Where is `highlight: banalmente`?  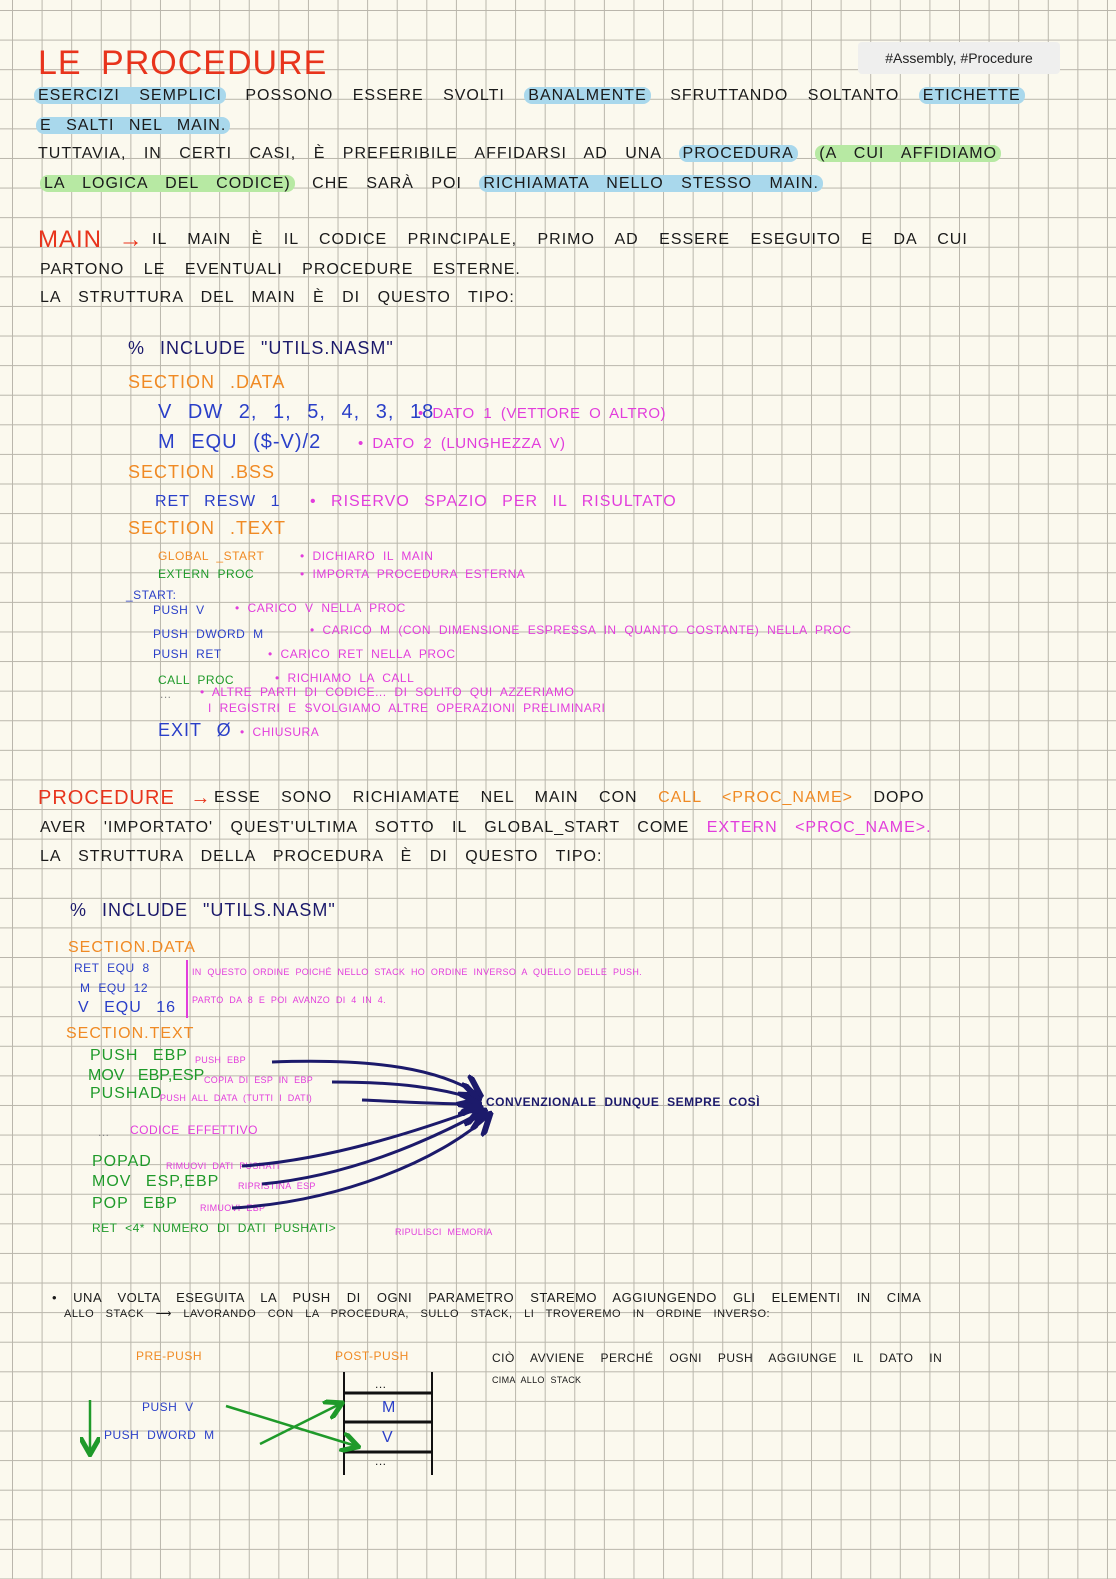 highlight: banalmente is located at coordinates (587, 95).